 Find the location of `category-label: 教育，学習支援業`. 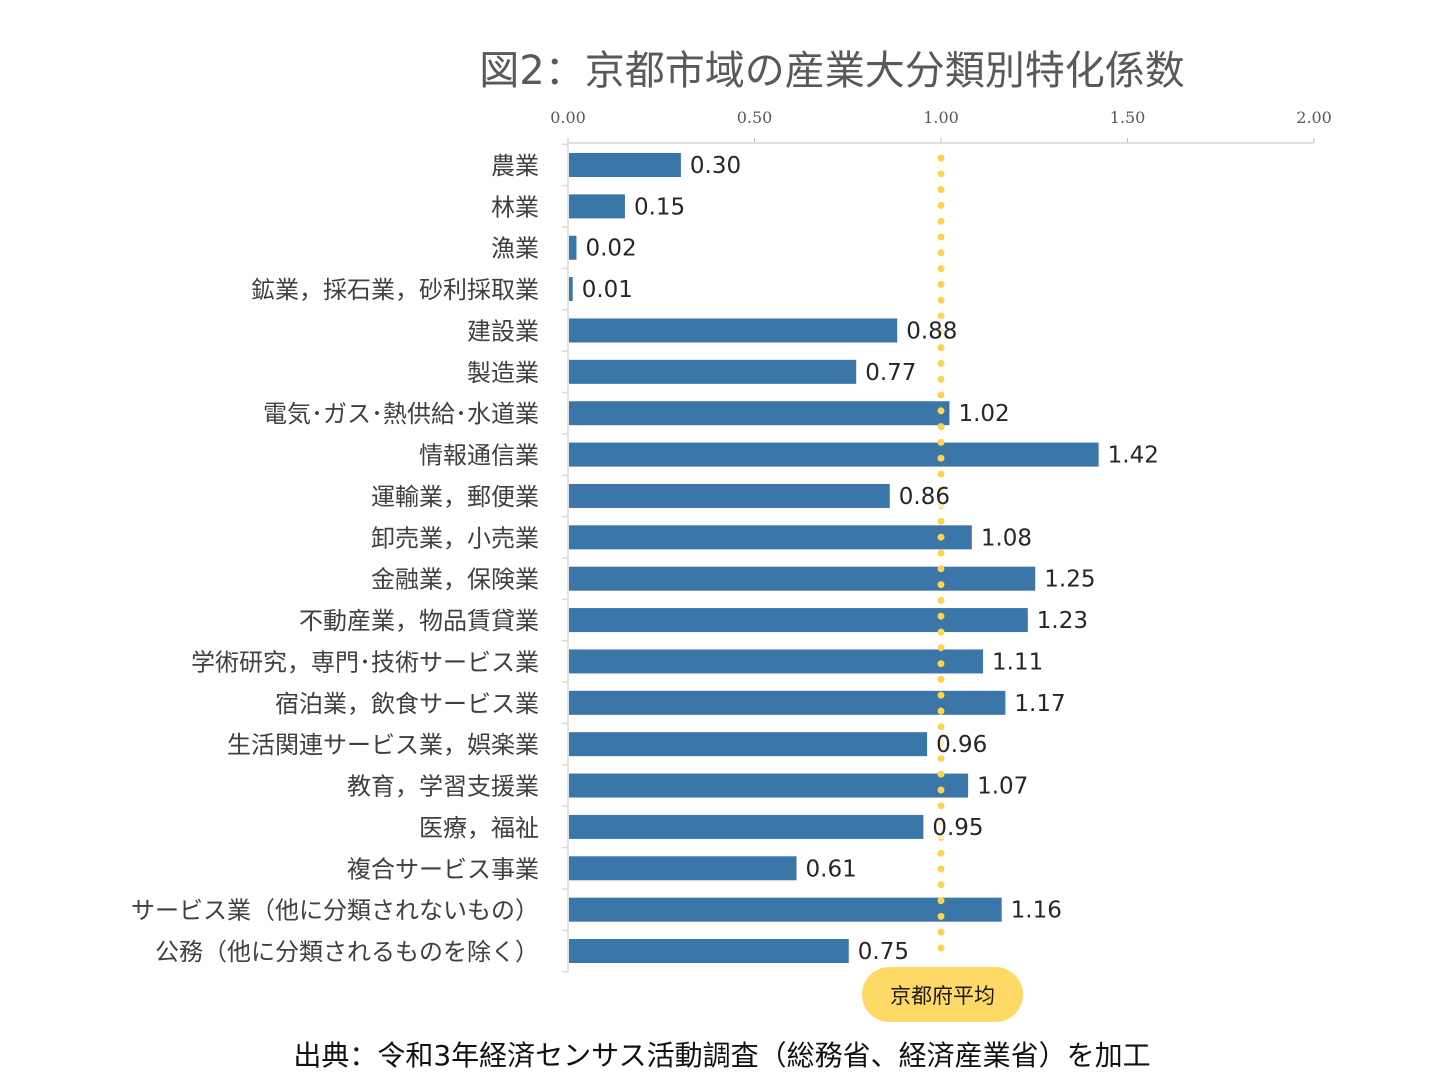

category-label: 教育，学習支援業 is located at coordinates (443, 787).